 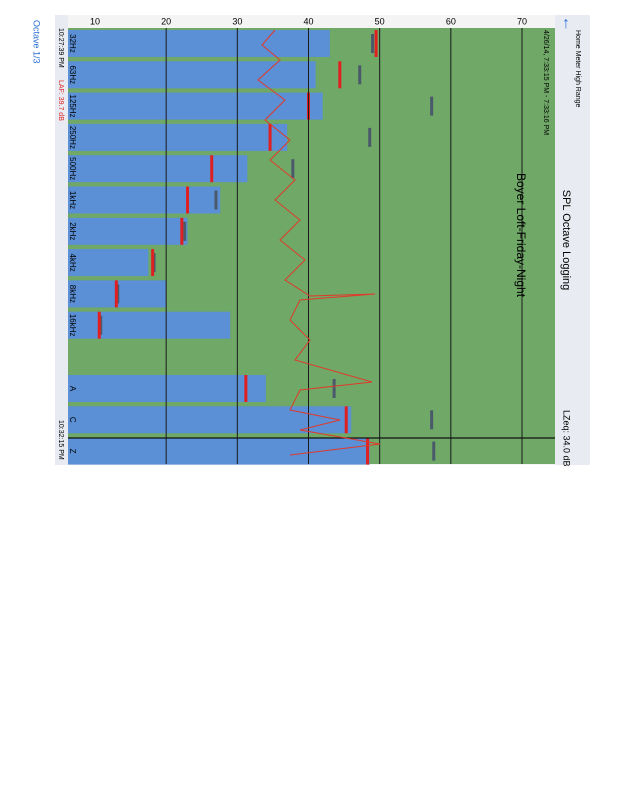 I want to click on tick-label: 50, so click(x=380, y=21).